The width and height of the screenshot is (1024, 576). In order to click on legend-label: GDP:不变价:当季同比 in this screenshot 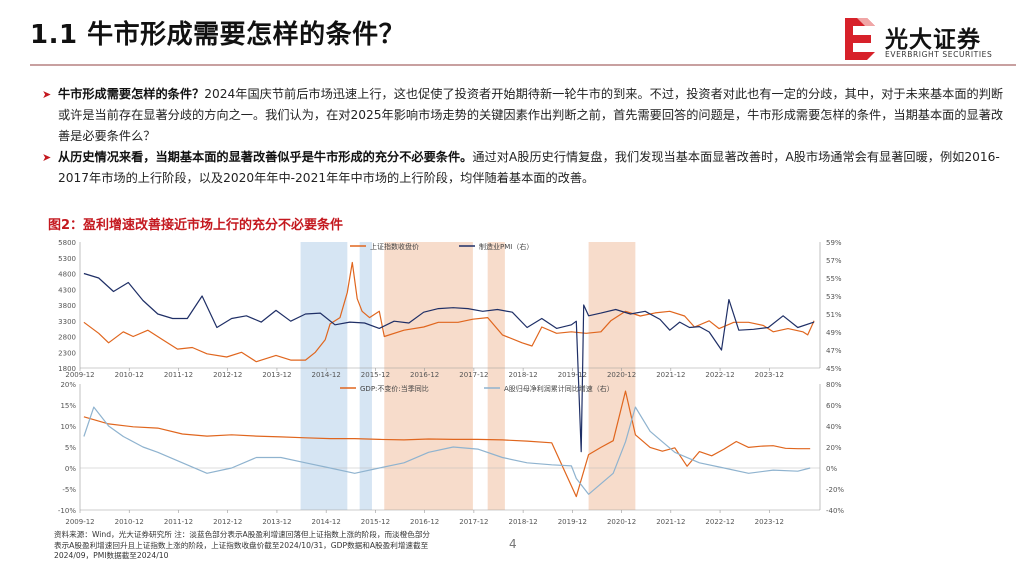, I will do `click(394, 388)`.